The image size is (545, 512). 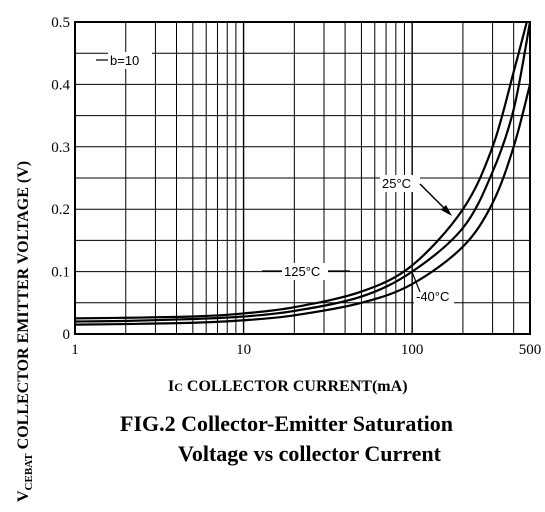 What do you see at coordinates (60, 210) in the screenshot?
I see `y-tick-label: 0.2` at bounding box center [60, 210].